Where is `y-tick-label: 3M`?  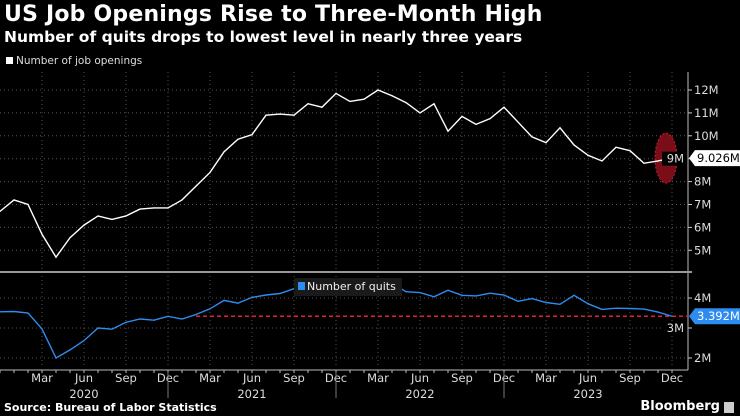
y-tick-label: 3M is located at coordinates (675, 328).